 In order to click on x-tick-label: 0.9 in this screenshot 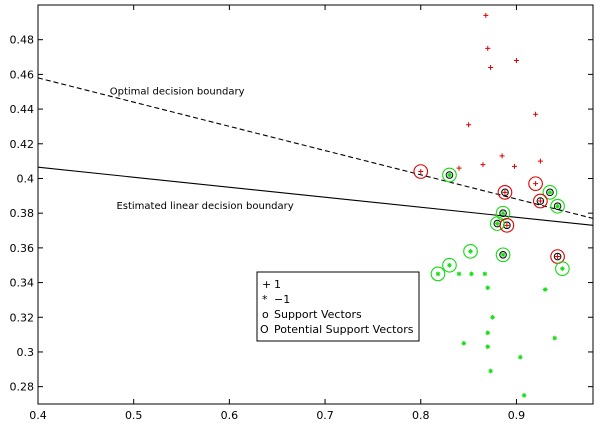, I will do `click(517, 415)`.